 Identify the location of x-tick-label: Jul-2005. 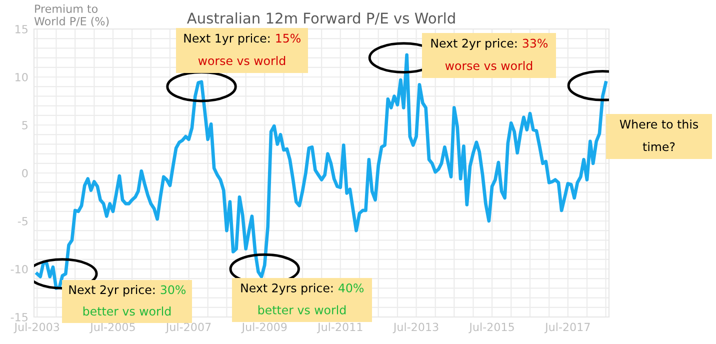
(112, 328).